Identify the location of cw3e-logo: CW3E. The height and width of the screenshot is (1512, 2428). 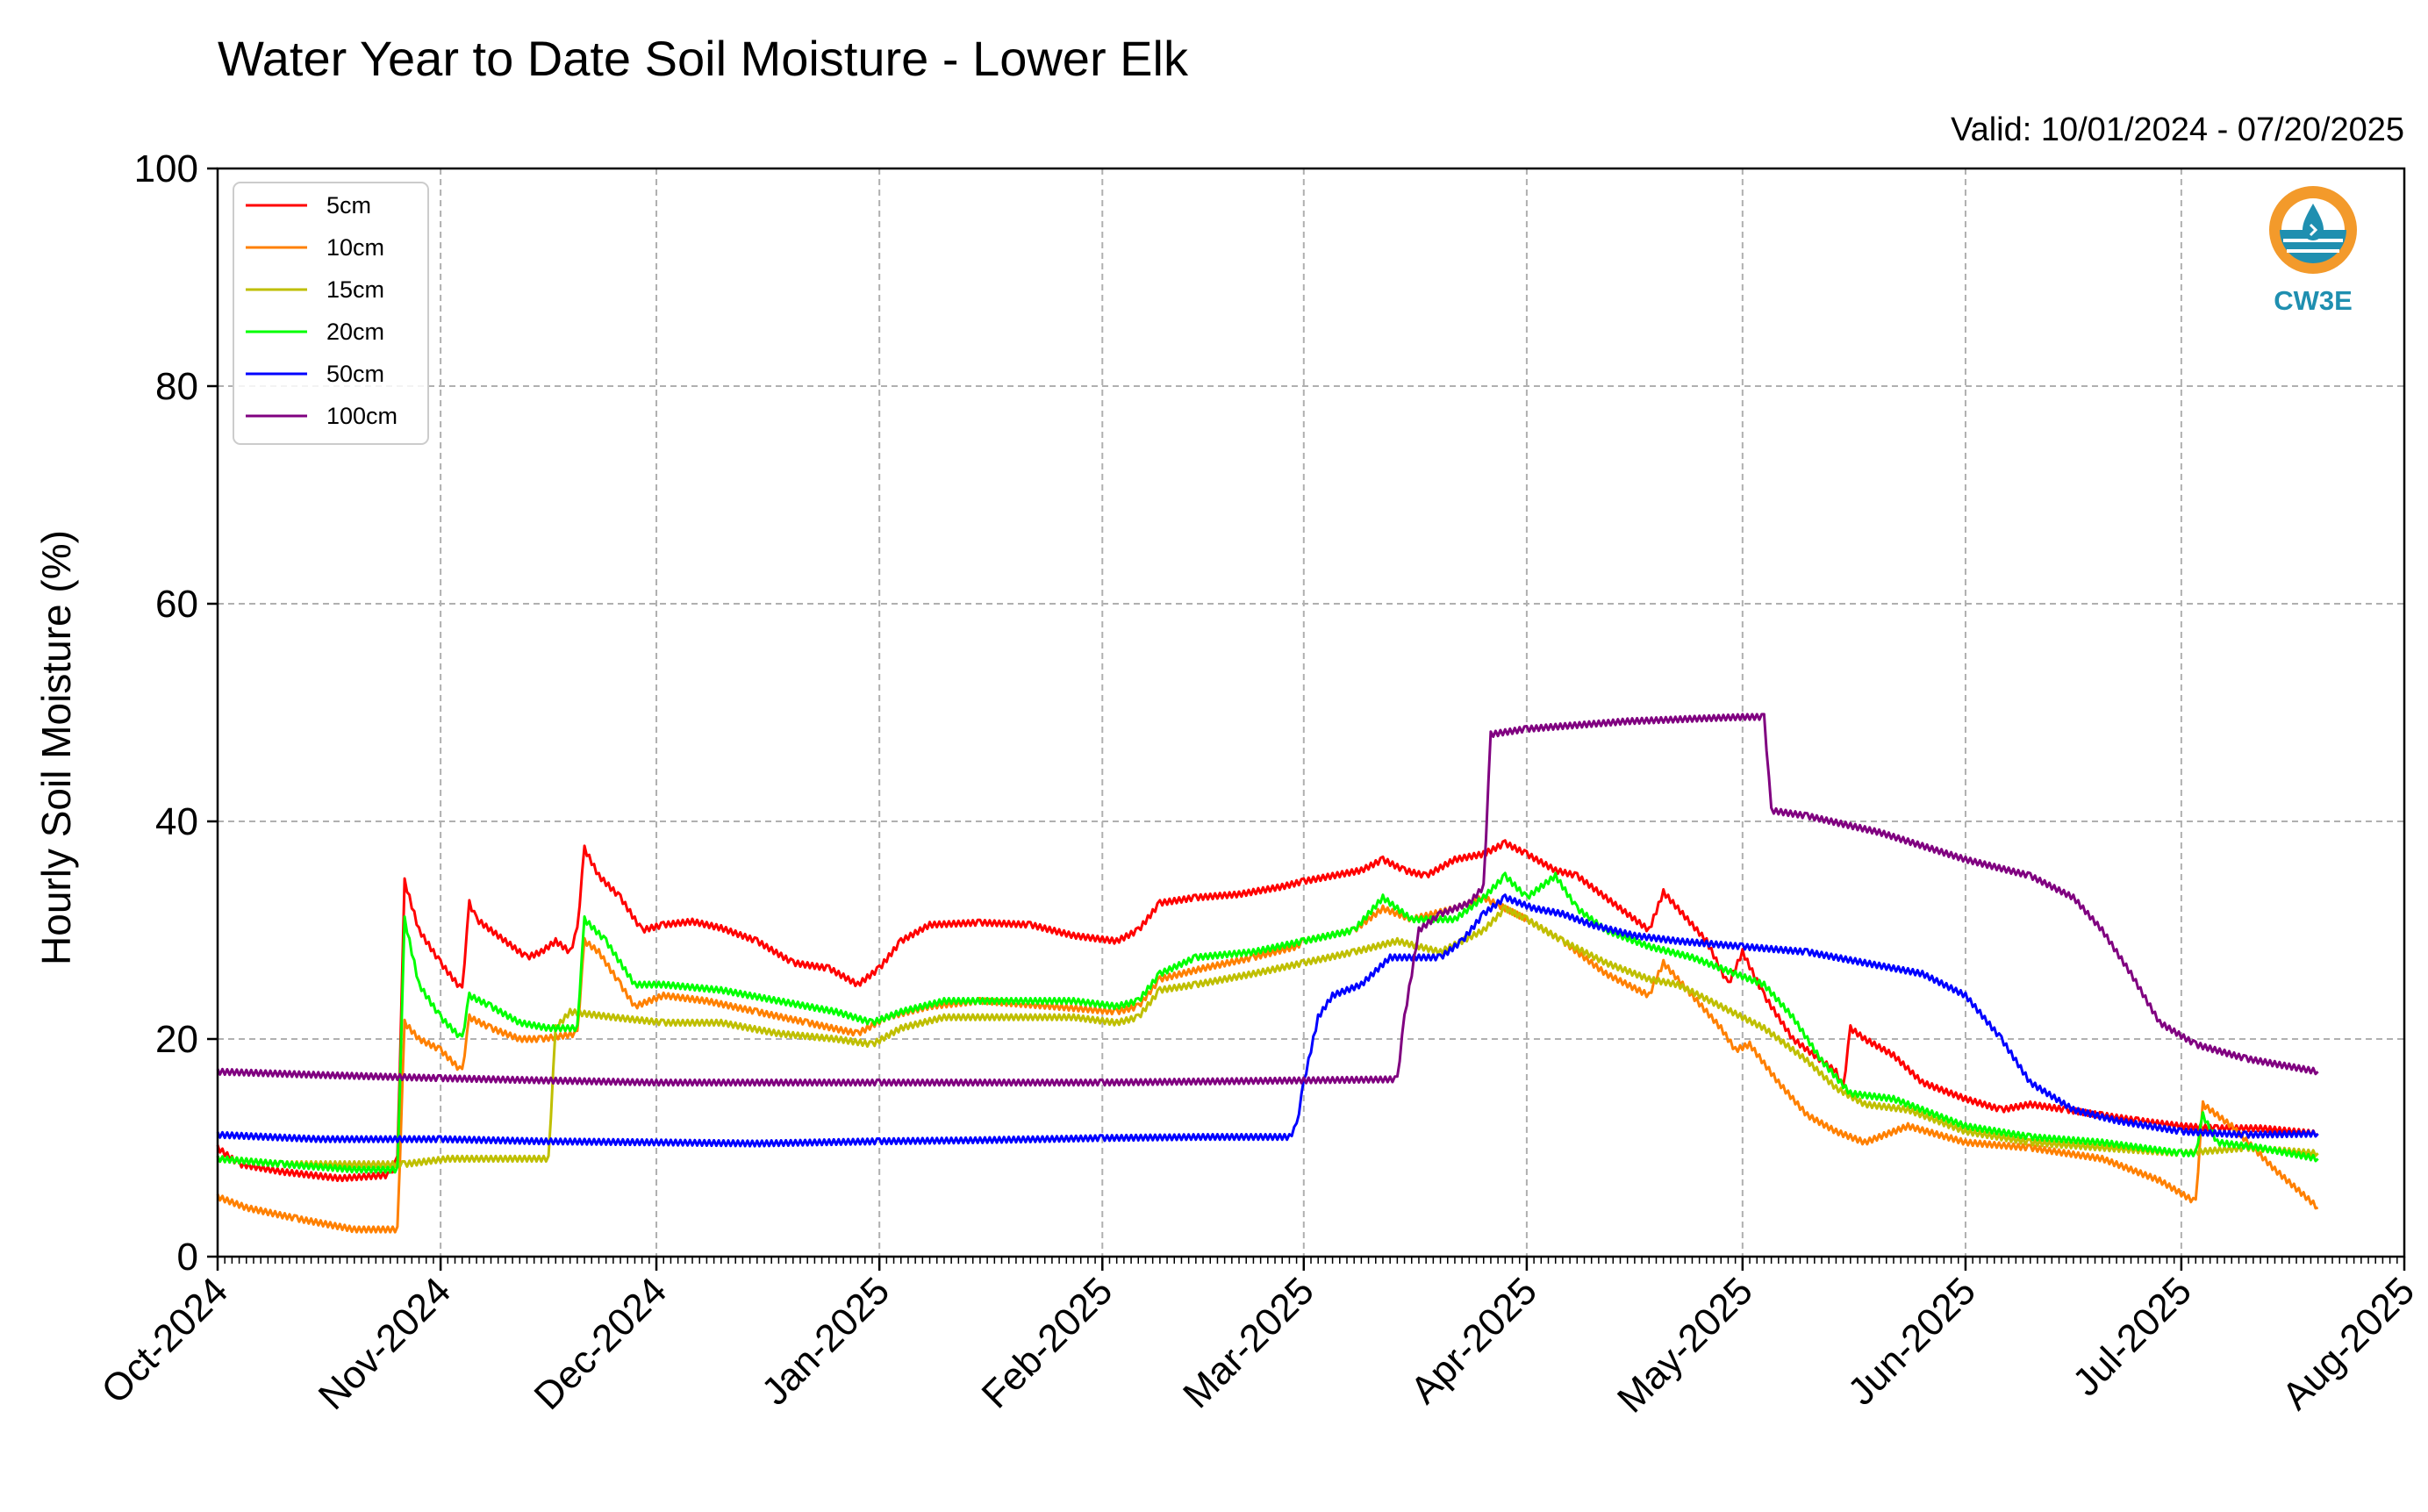
(2313, 251).